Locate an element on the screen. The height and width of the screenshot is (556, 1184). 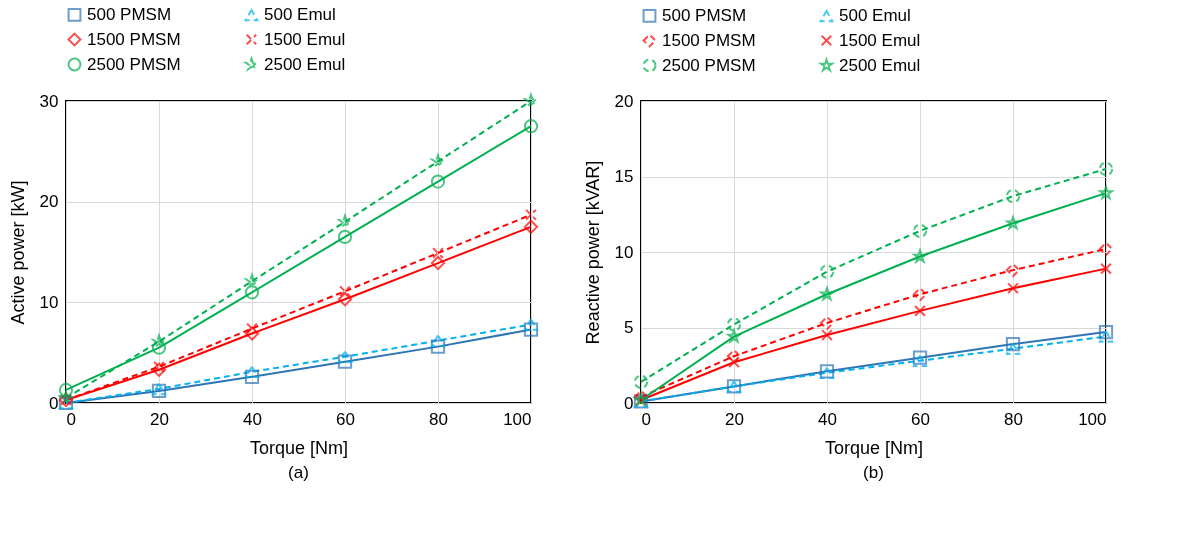
y-tick-label: 15 is located at coordinates (624, 176).